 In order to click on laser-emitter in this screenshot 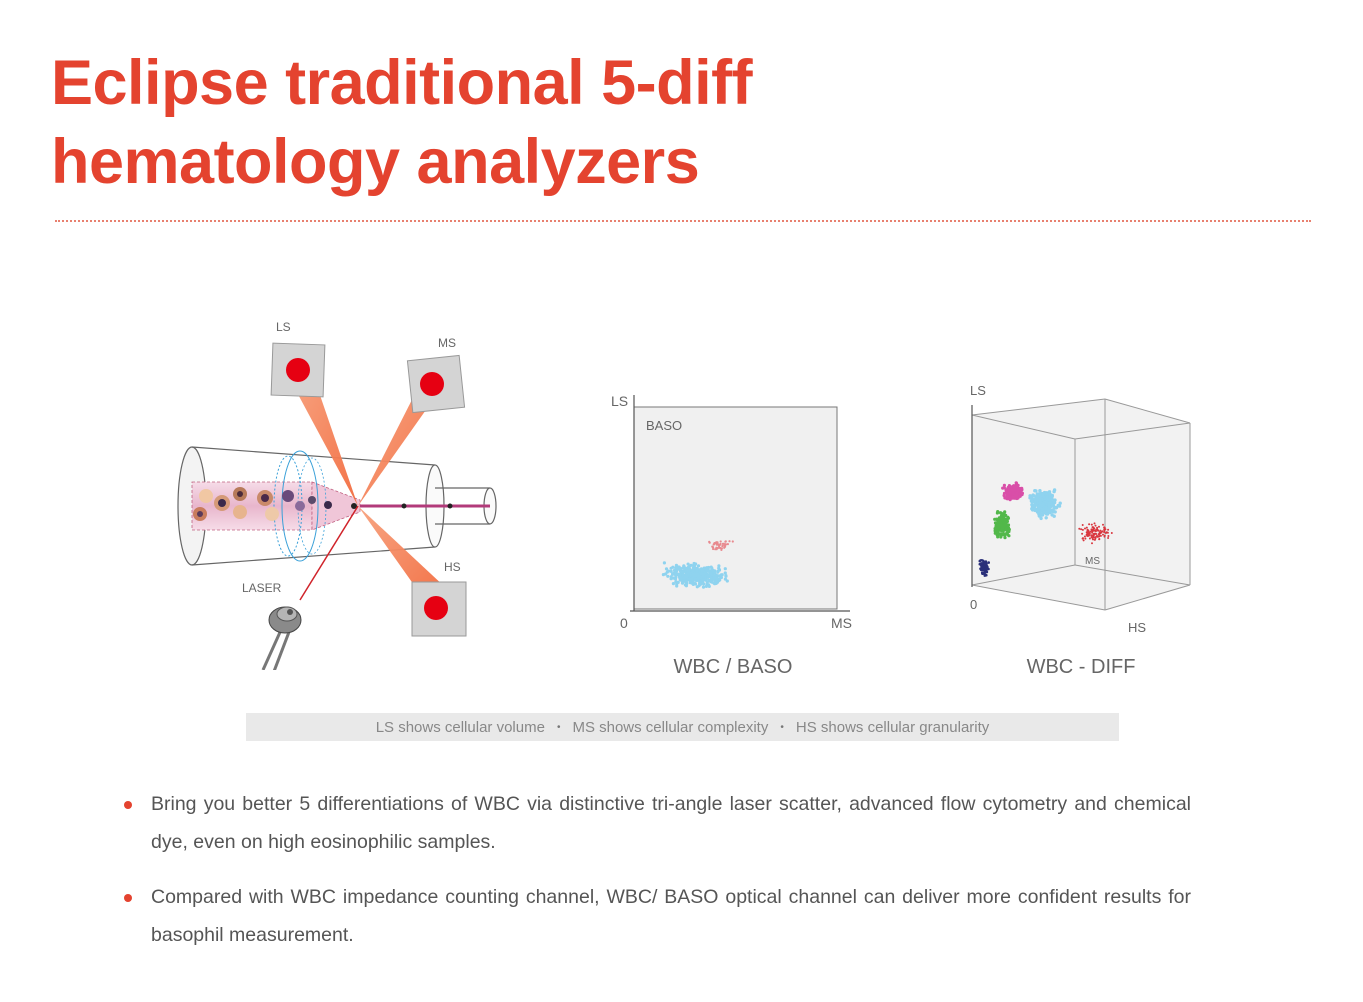, I will do `click(281, 638)`.